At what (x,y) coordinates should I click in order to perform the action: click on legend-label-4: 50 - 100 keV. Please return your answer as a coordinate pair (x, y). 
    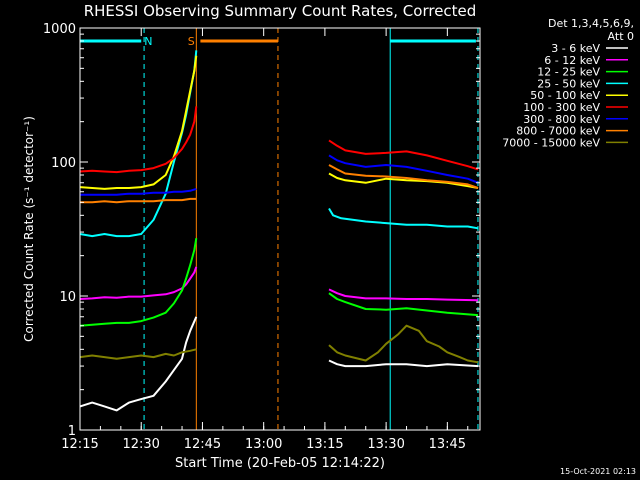
    Looking at the image, I should click on (565, 95).